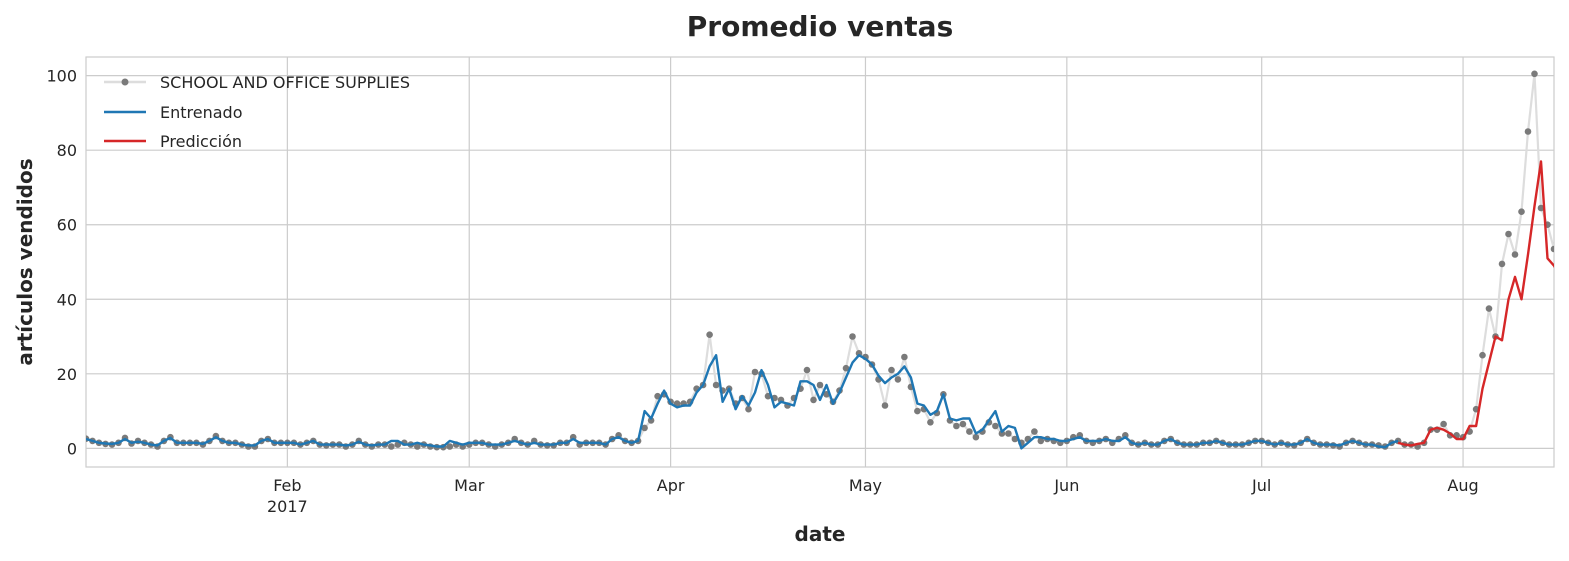  What do you see at coordinates (469, 485) in the screenshot?
I see `x-tick-label: Mar` at bounding box center [469, 485].